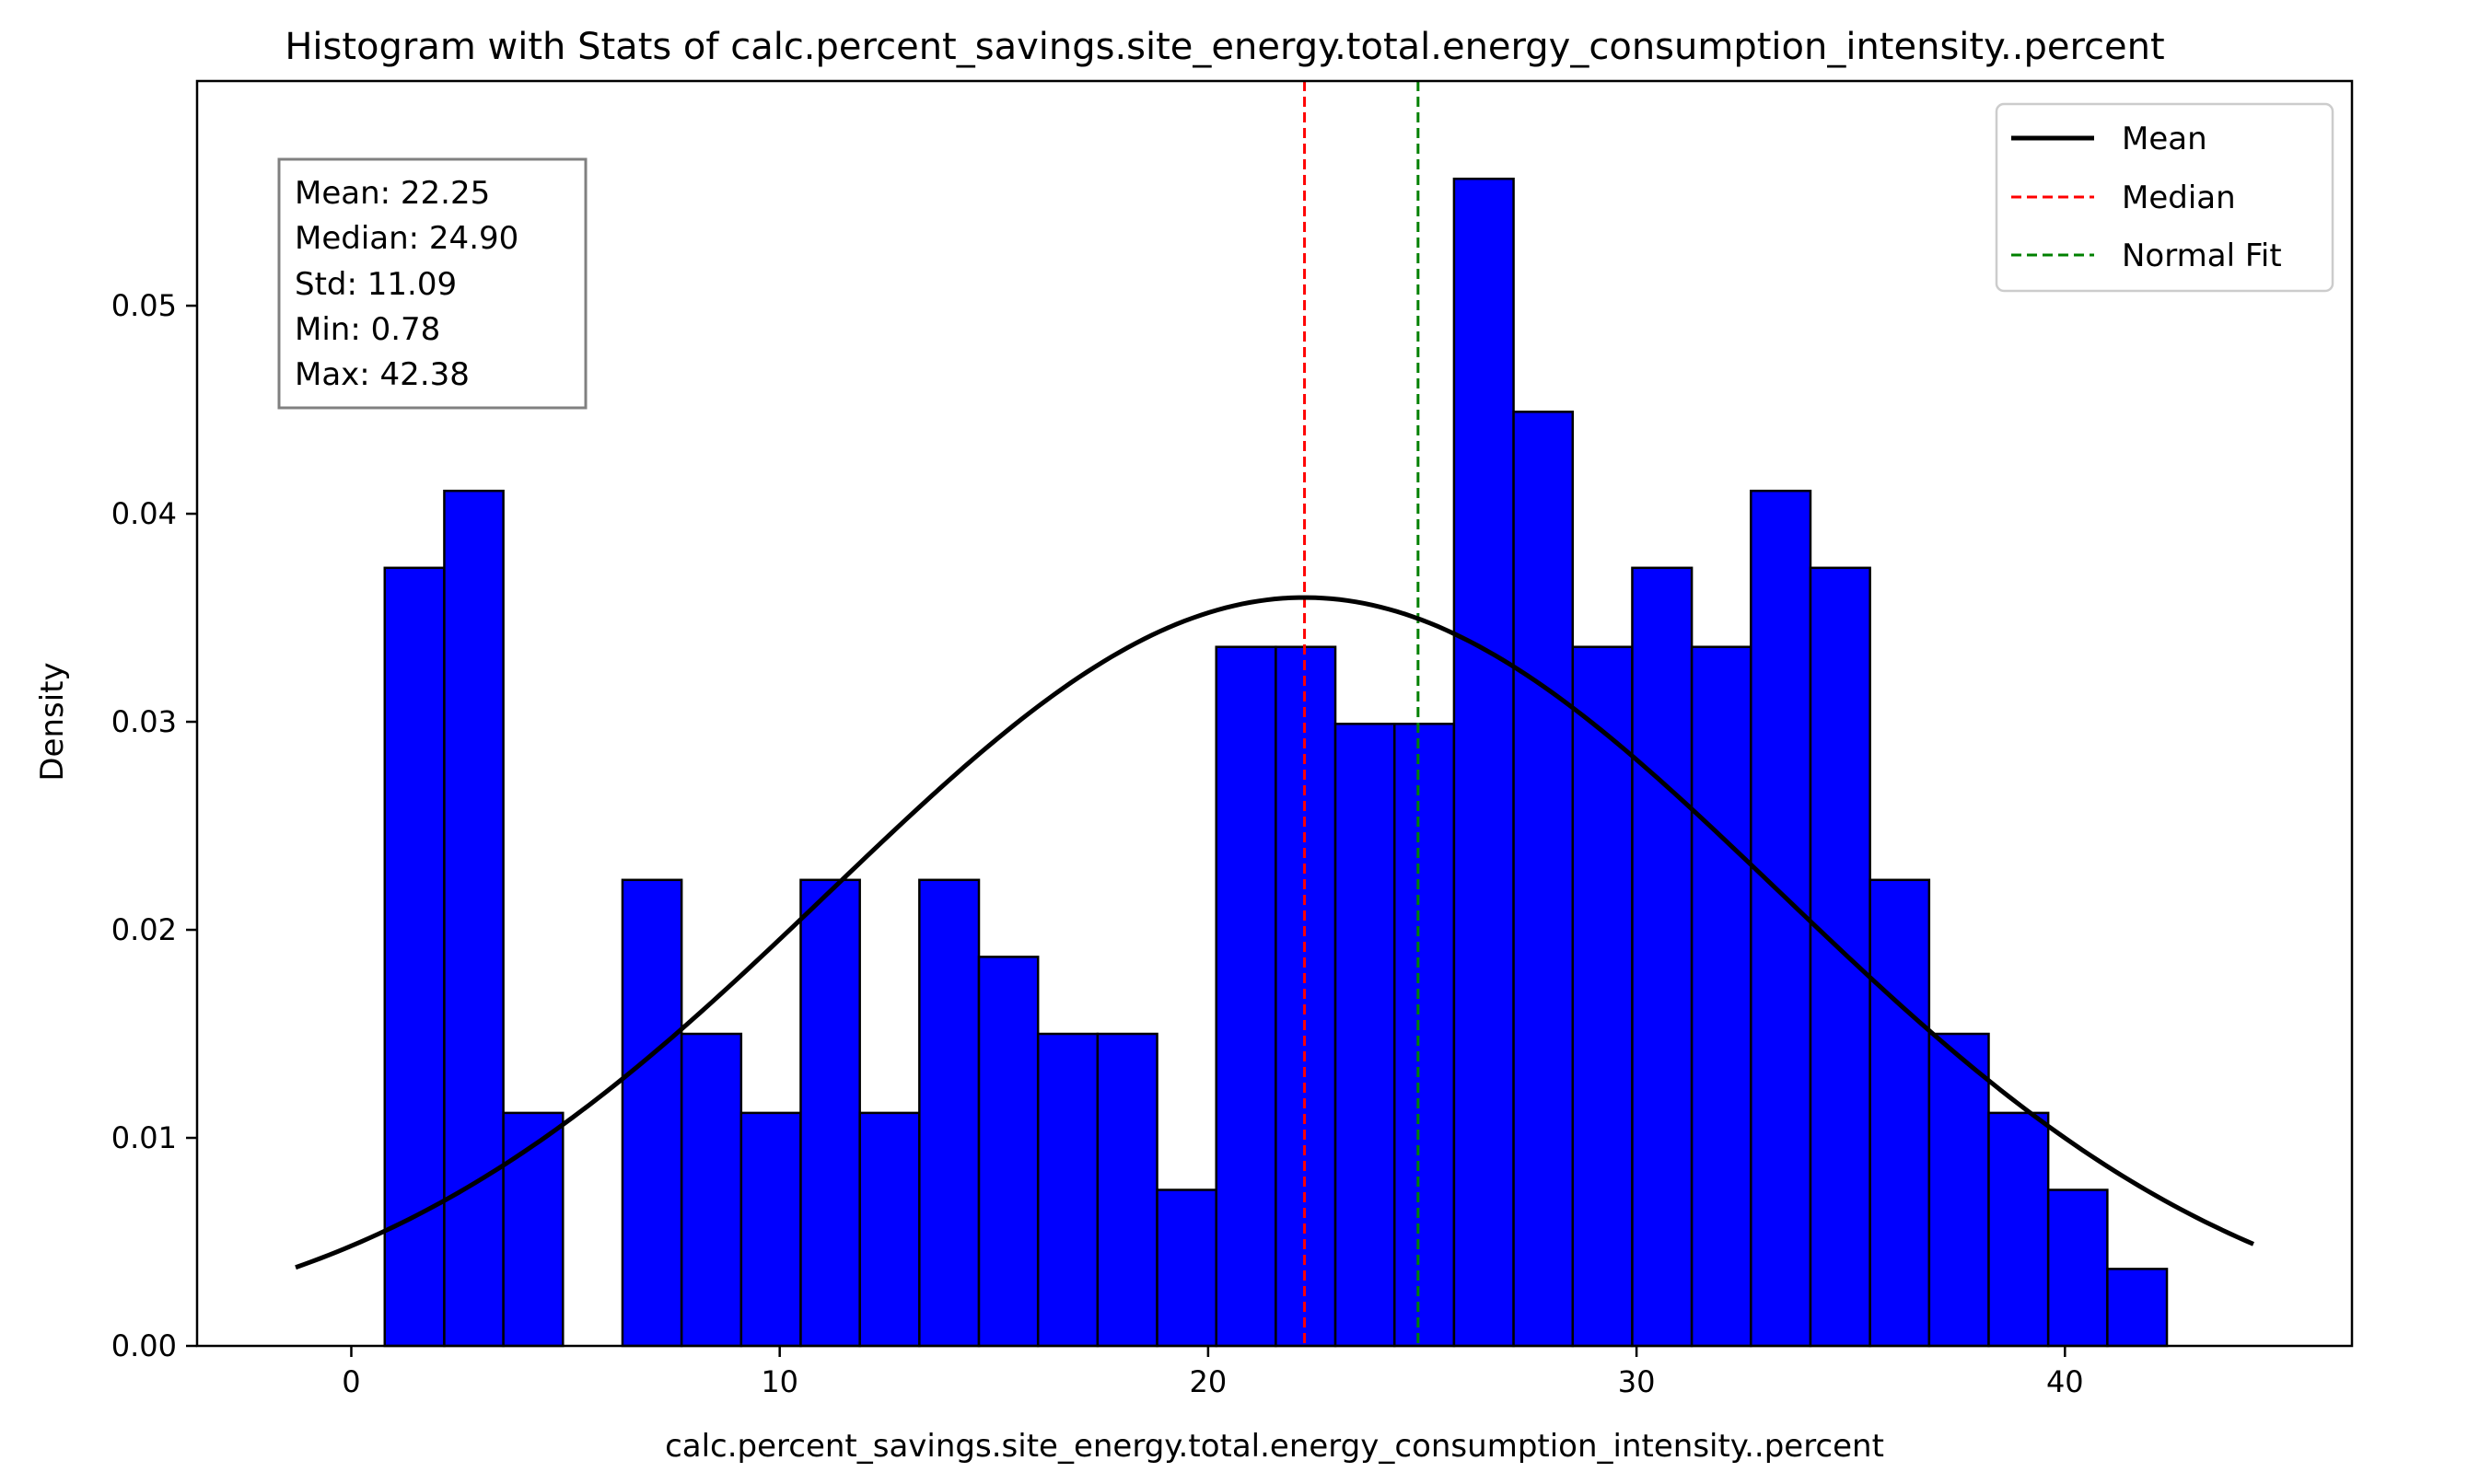 The width and height of the screenshot is (2468, 1484). I want to click on reference-lines, so click(1362, 713).